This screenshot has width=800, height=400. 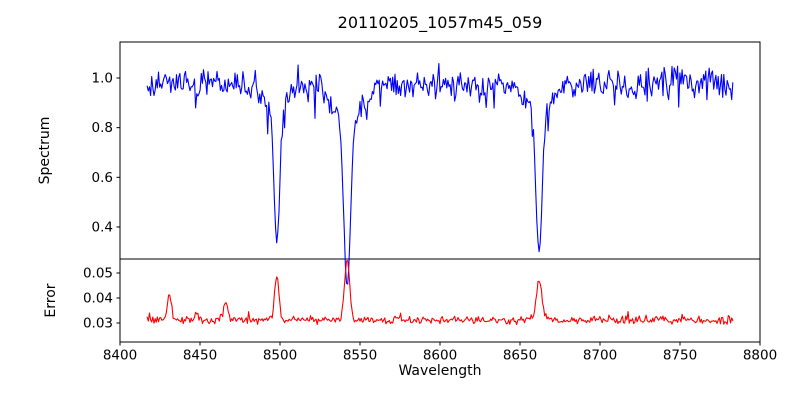 What do you see at coordinates (200, 356) in the screenshot?
I see `x-tick-label: 8450` at bounding box center [200, 356].